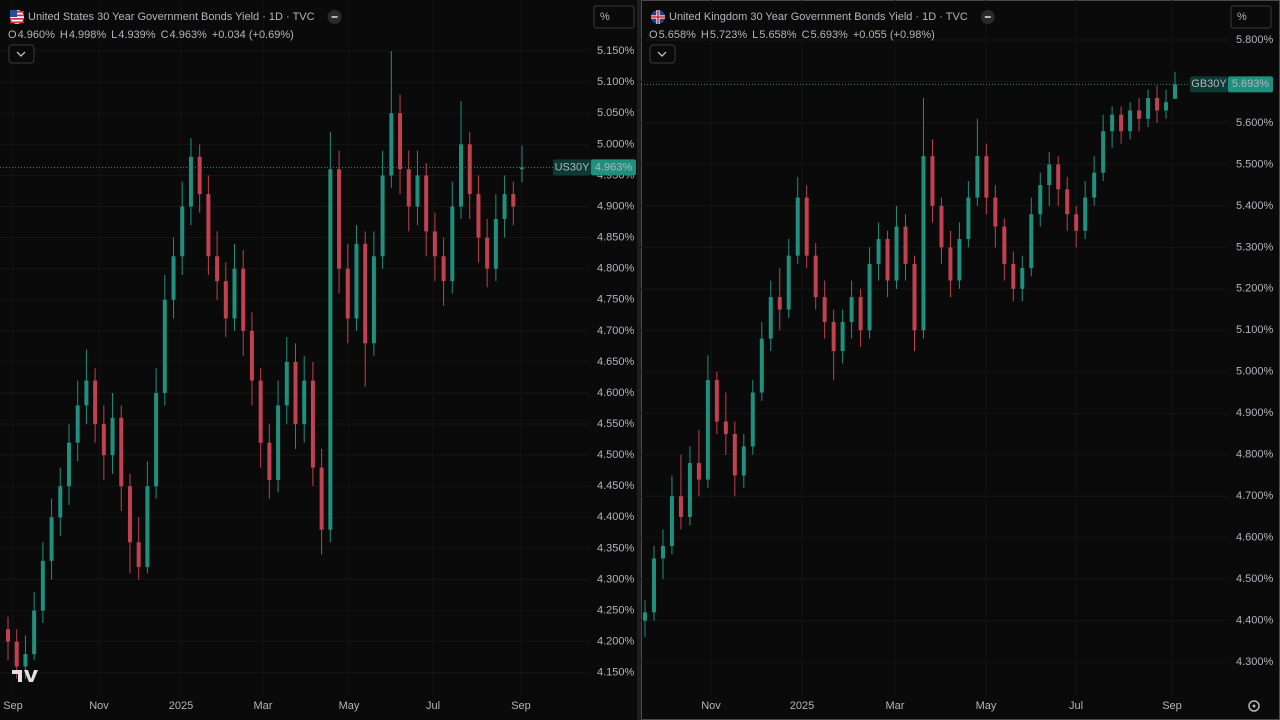 The height and width of the screenshot is (720, 1280). What do you see at coordinates (1255, 662) in the screenshot?
I see `y-tick-label: 4.300%` at bounding box center [1255, 662].